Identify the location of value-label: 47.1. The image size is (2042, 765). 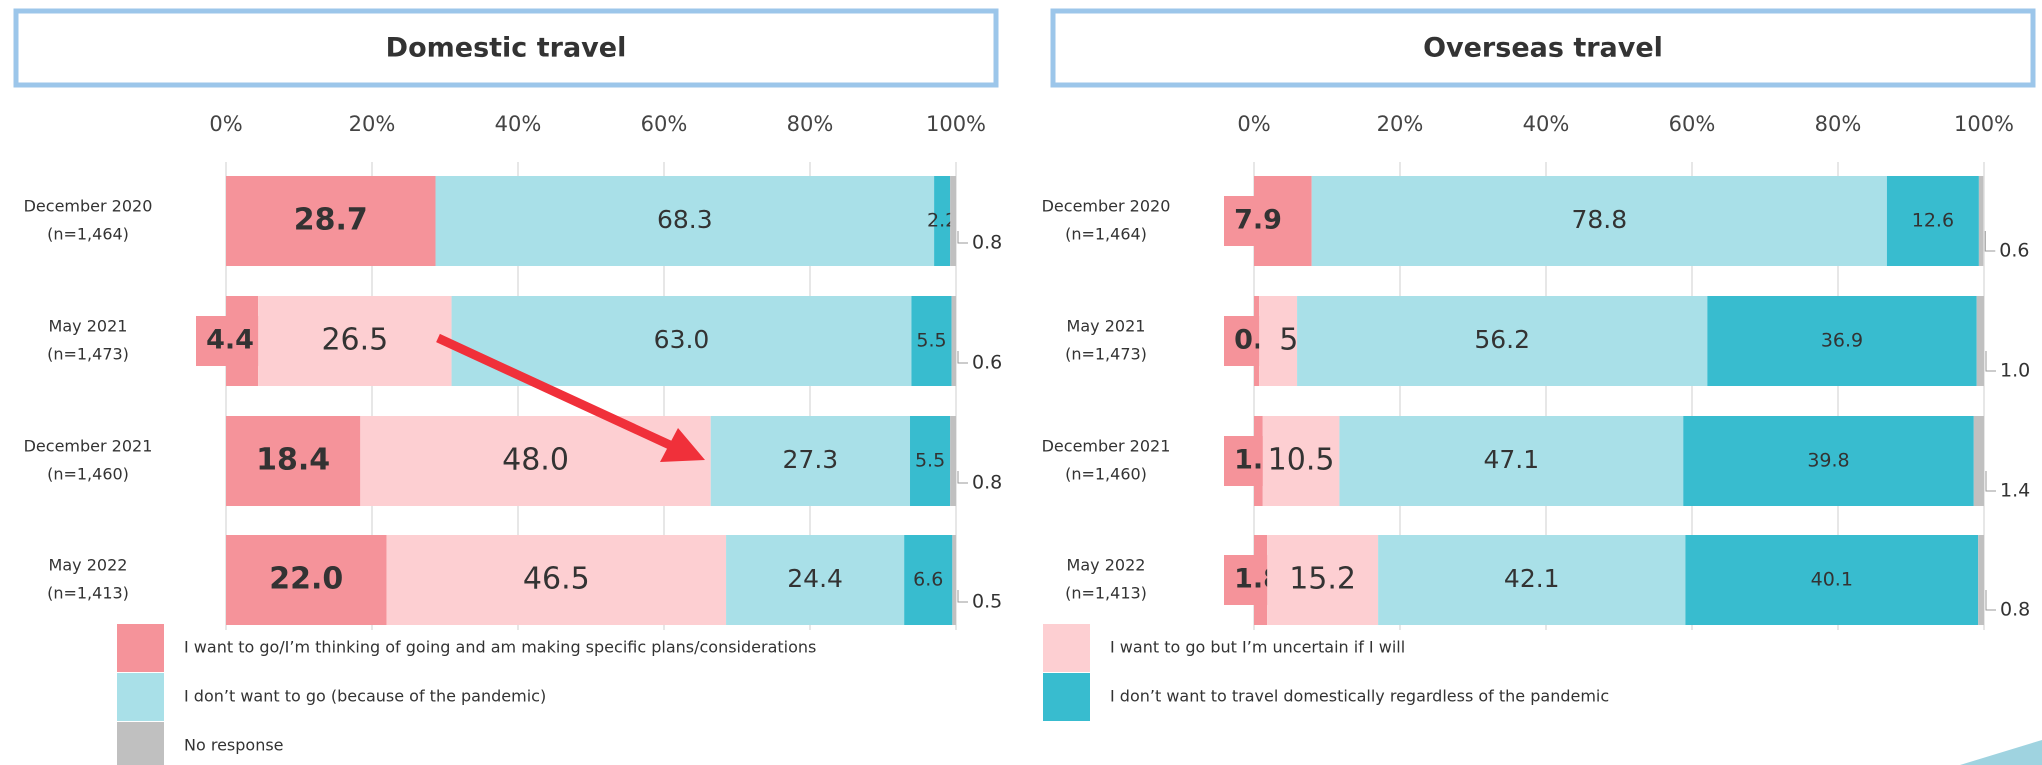
(1511, 459).